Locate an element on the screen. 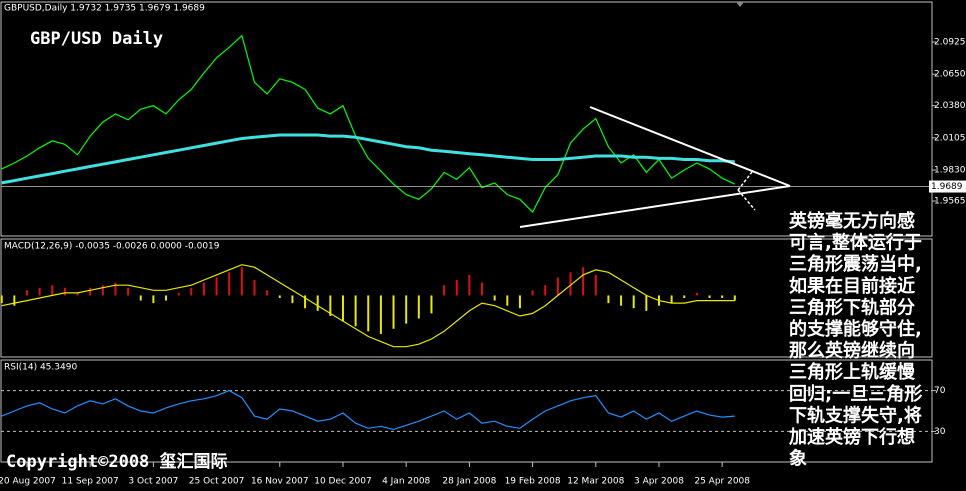 The height and width of the screenshot is (491, 966). annotation-line: 的支撑能够守住, is located at coordinates (855, 329).